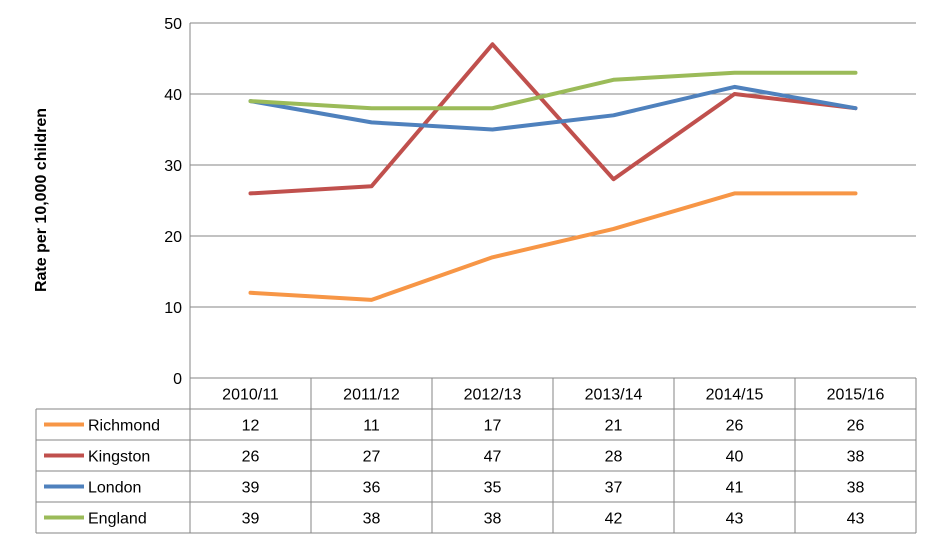 This screenshot has height=540, width=940. I want to click on y-tick-label: 20, so click(173, 237).